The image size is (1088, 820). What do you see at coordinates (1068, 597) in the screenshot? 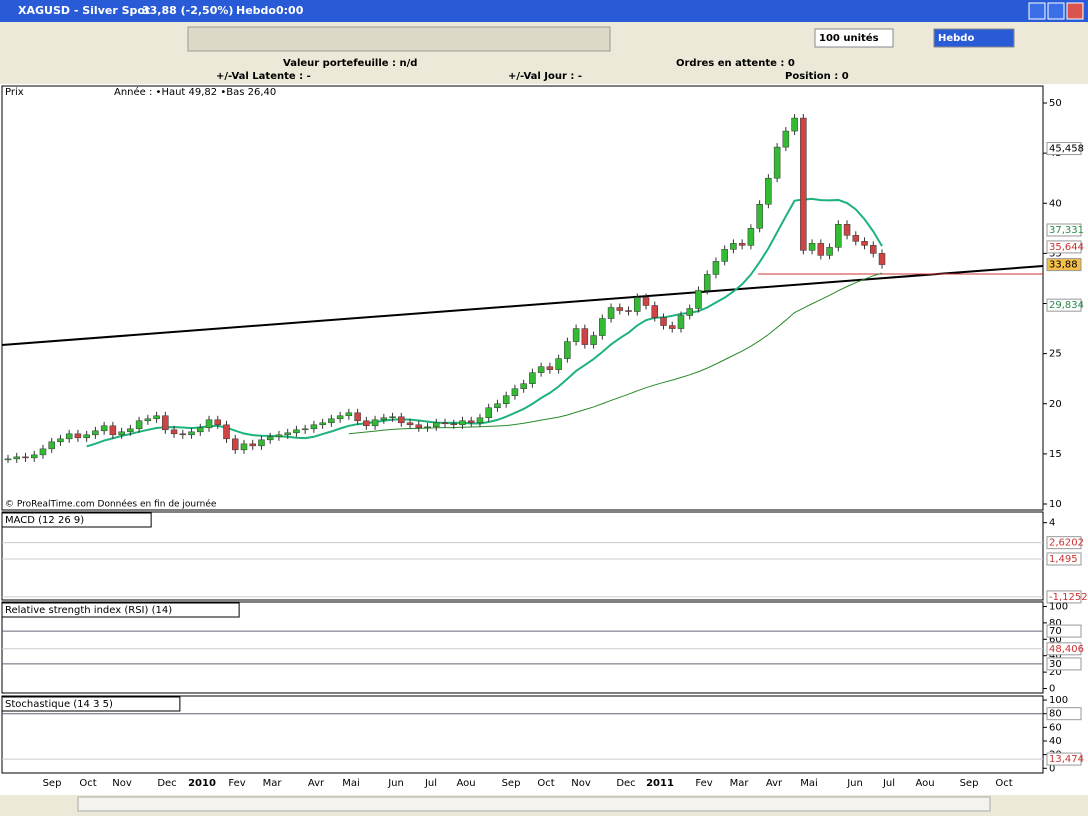
I see `level-label: -1,1252` at bounding box center [1068, 597].